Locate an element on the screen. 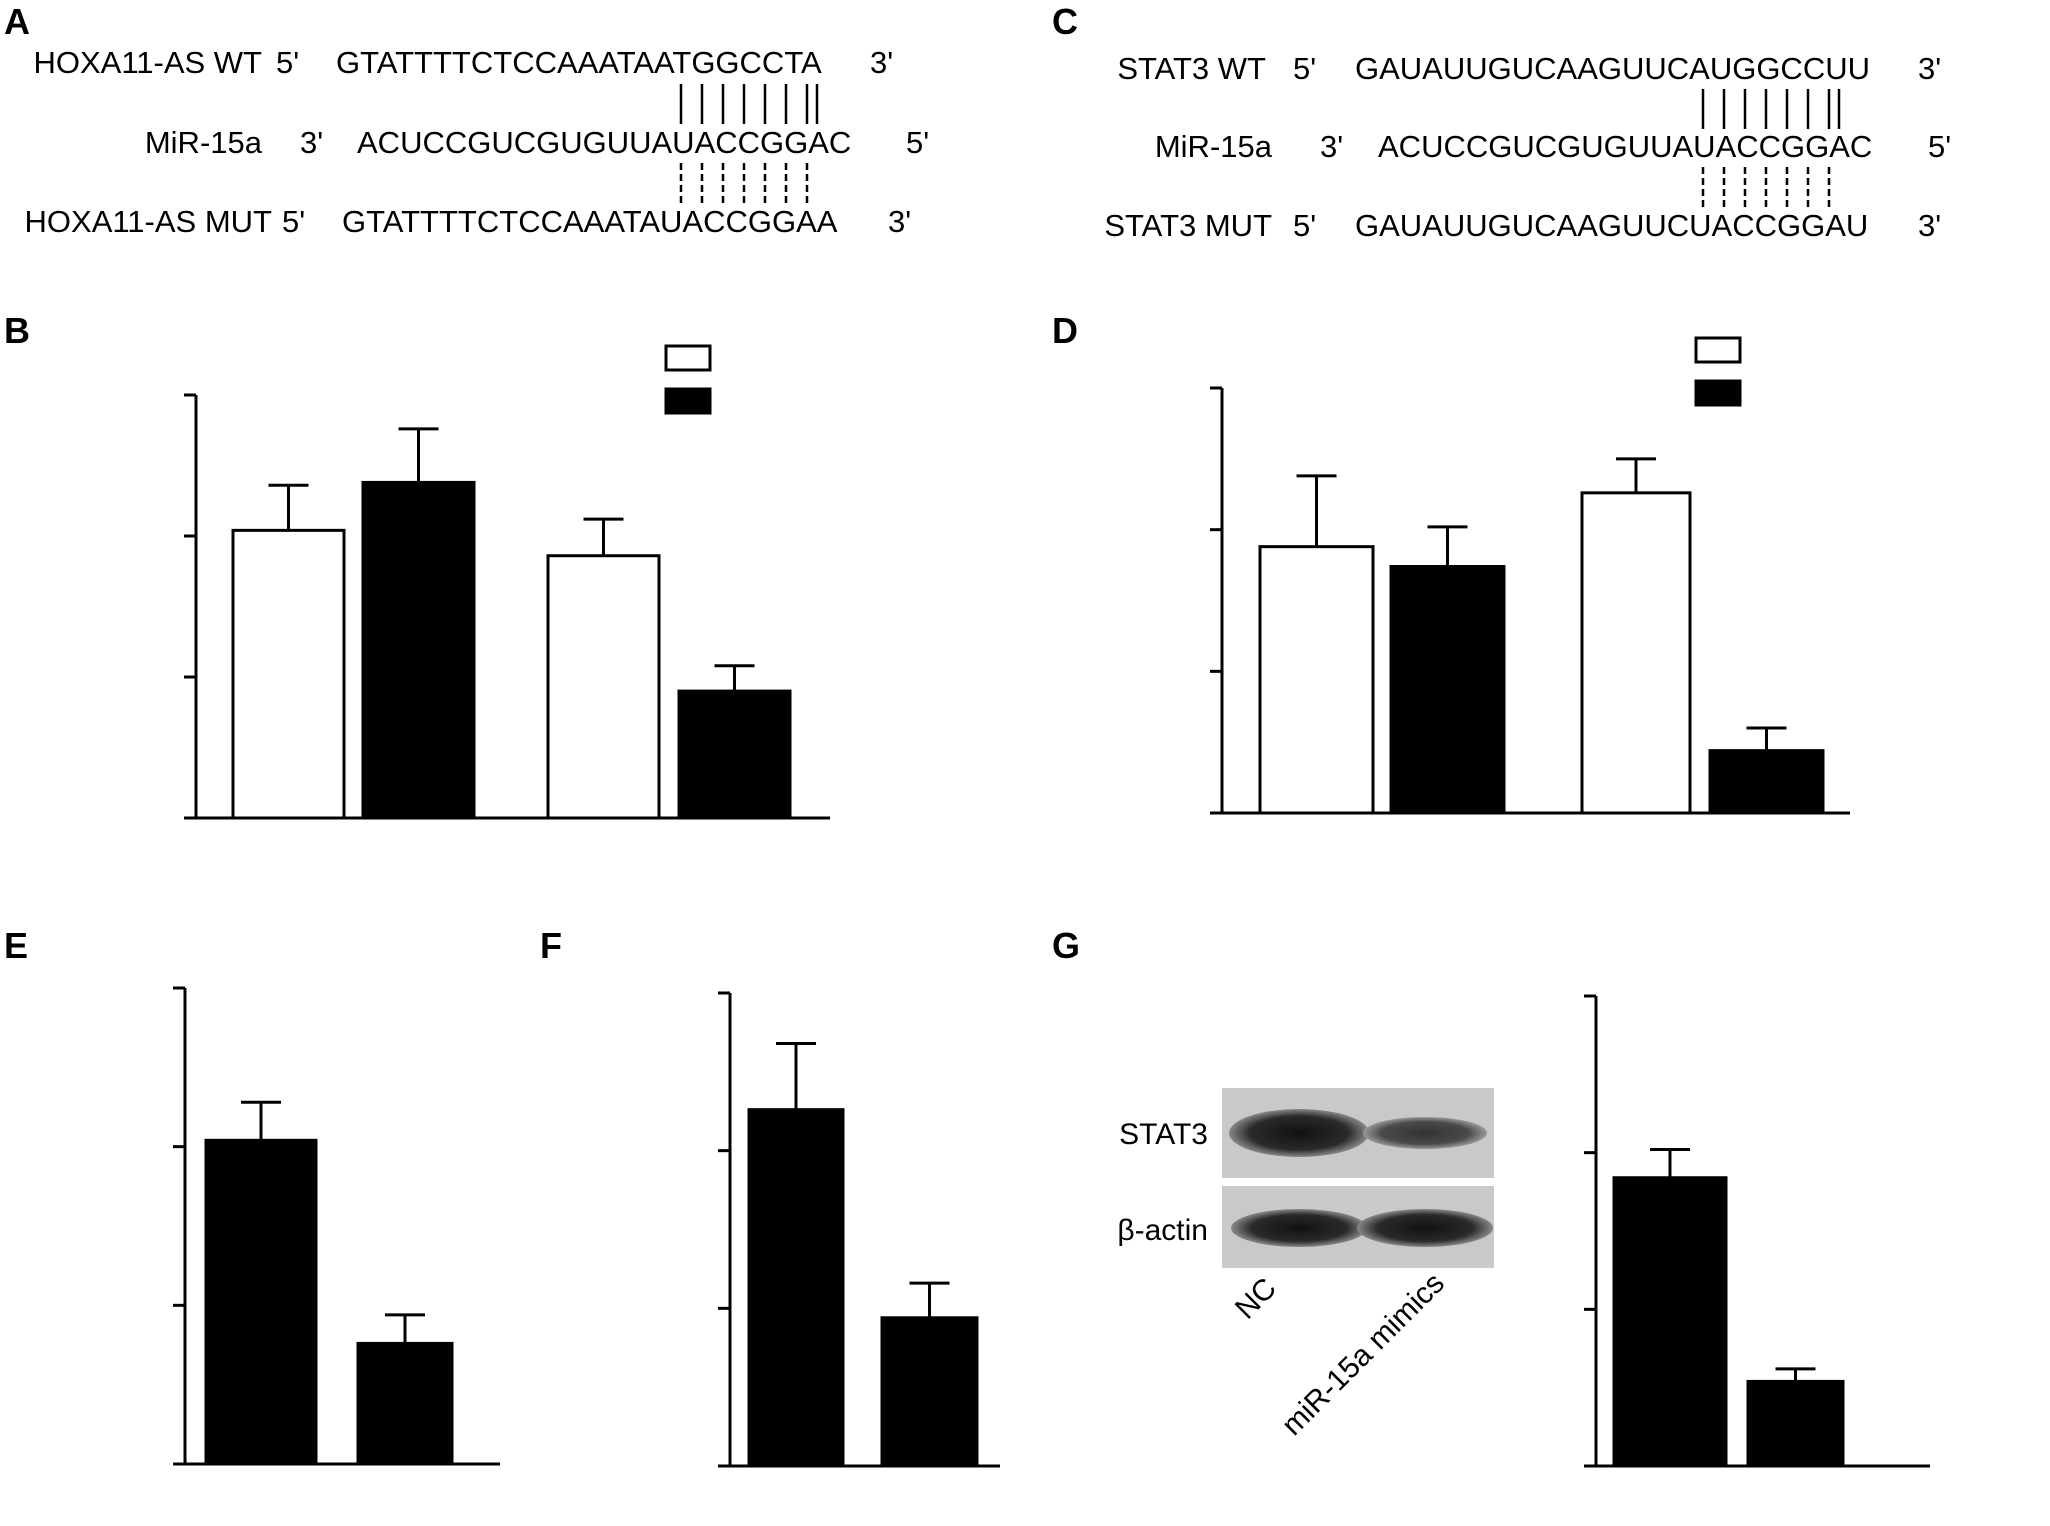 The image size is (2050, 1526). chart-d is located at coordinates (1530, 575).